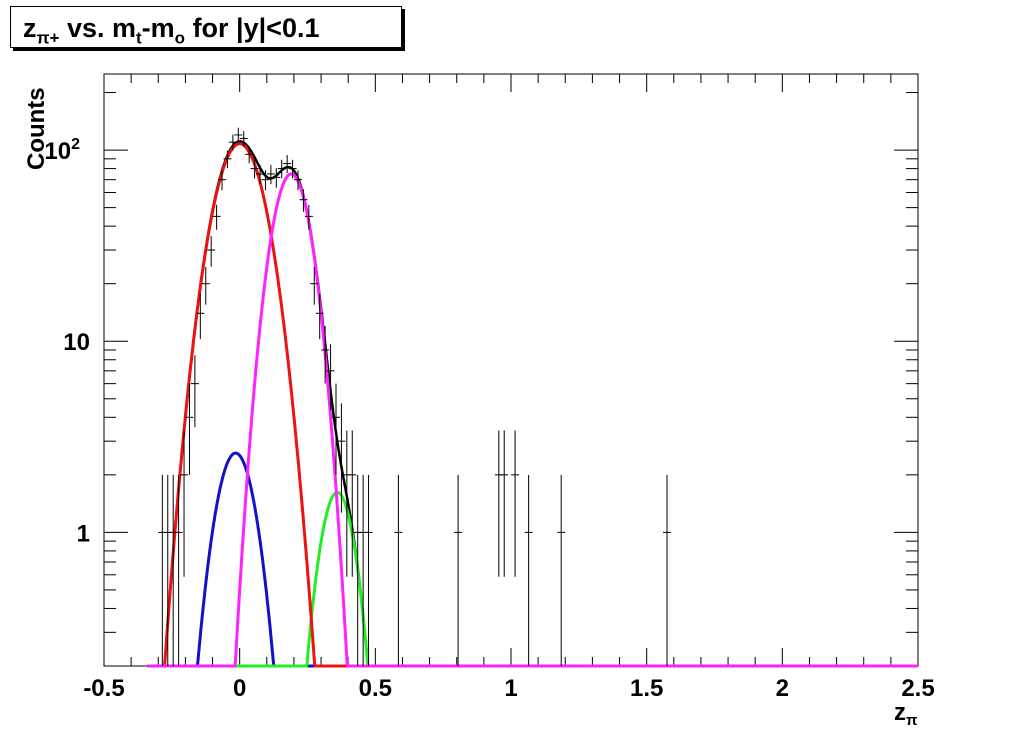 The width and height of the screenshot is (1020, 740). I want to click on y-tick-label: 10, so click(76, 342).